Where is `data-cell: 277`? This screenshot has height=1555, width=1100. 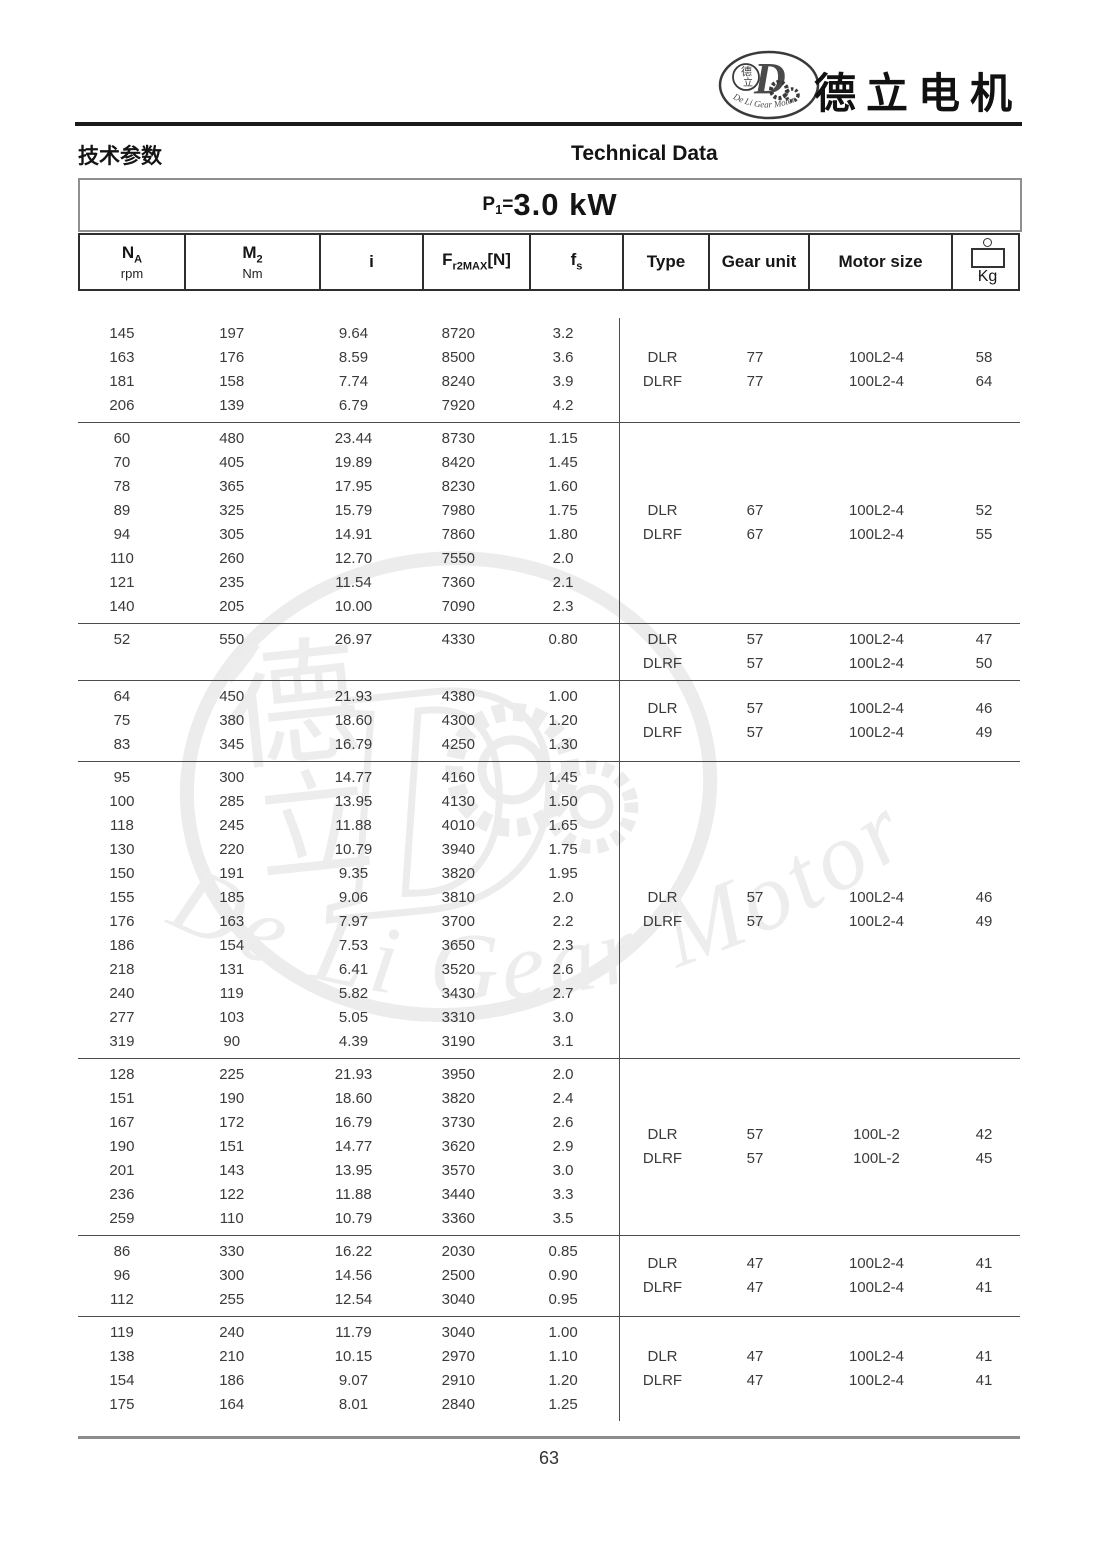 data-cell: 277 is located at coordinates (122, 1017).